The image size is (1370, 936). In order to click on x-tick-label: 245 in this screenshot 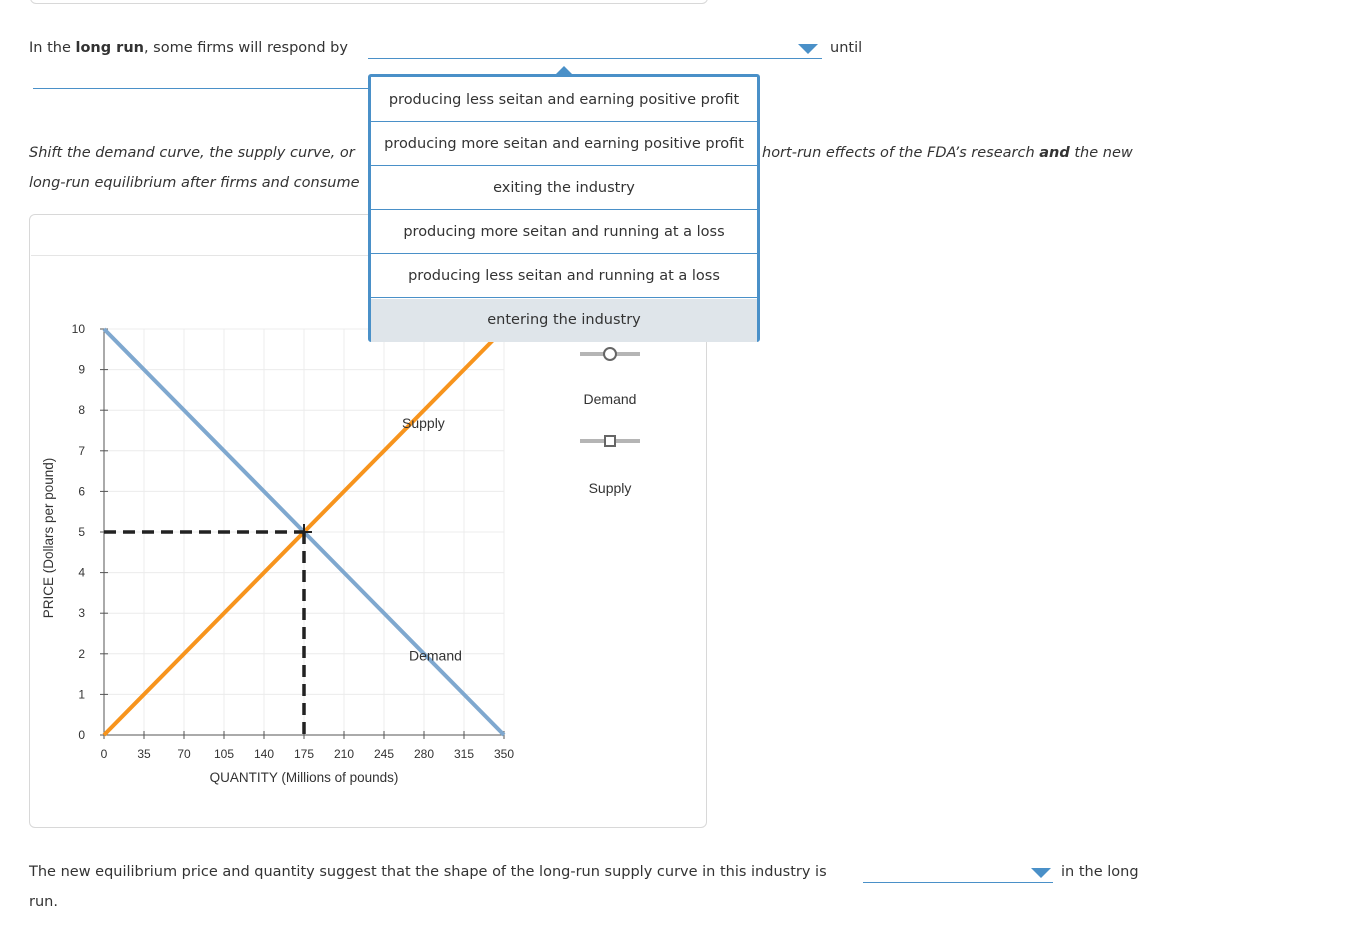, I will do `click(384, 754)`.